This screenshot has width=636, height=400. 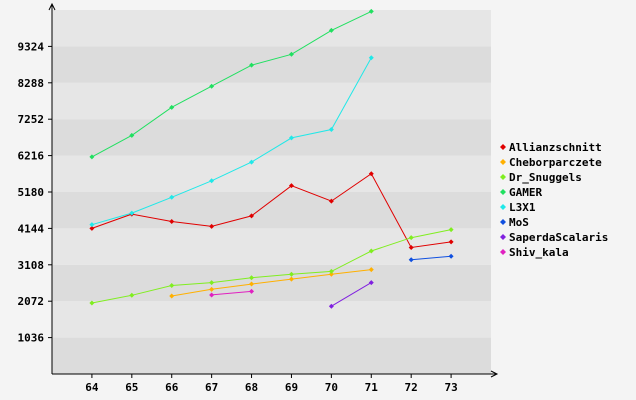 I want to click on series-cheborparczete, so click(x=271, y=283).